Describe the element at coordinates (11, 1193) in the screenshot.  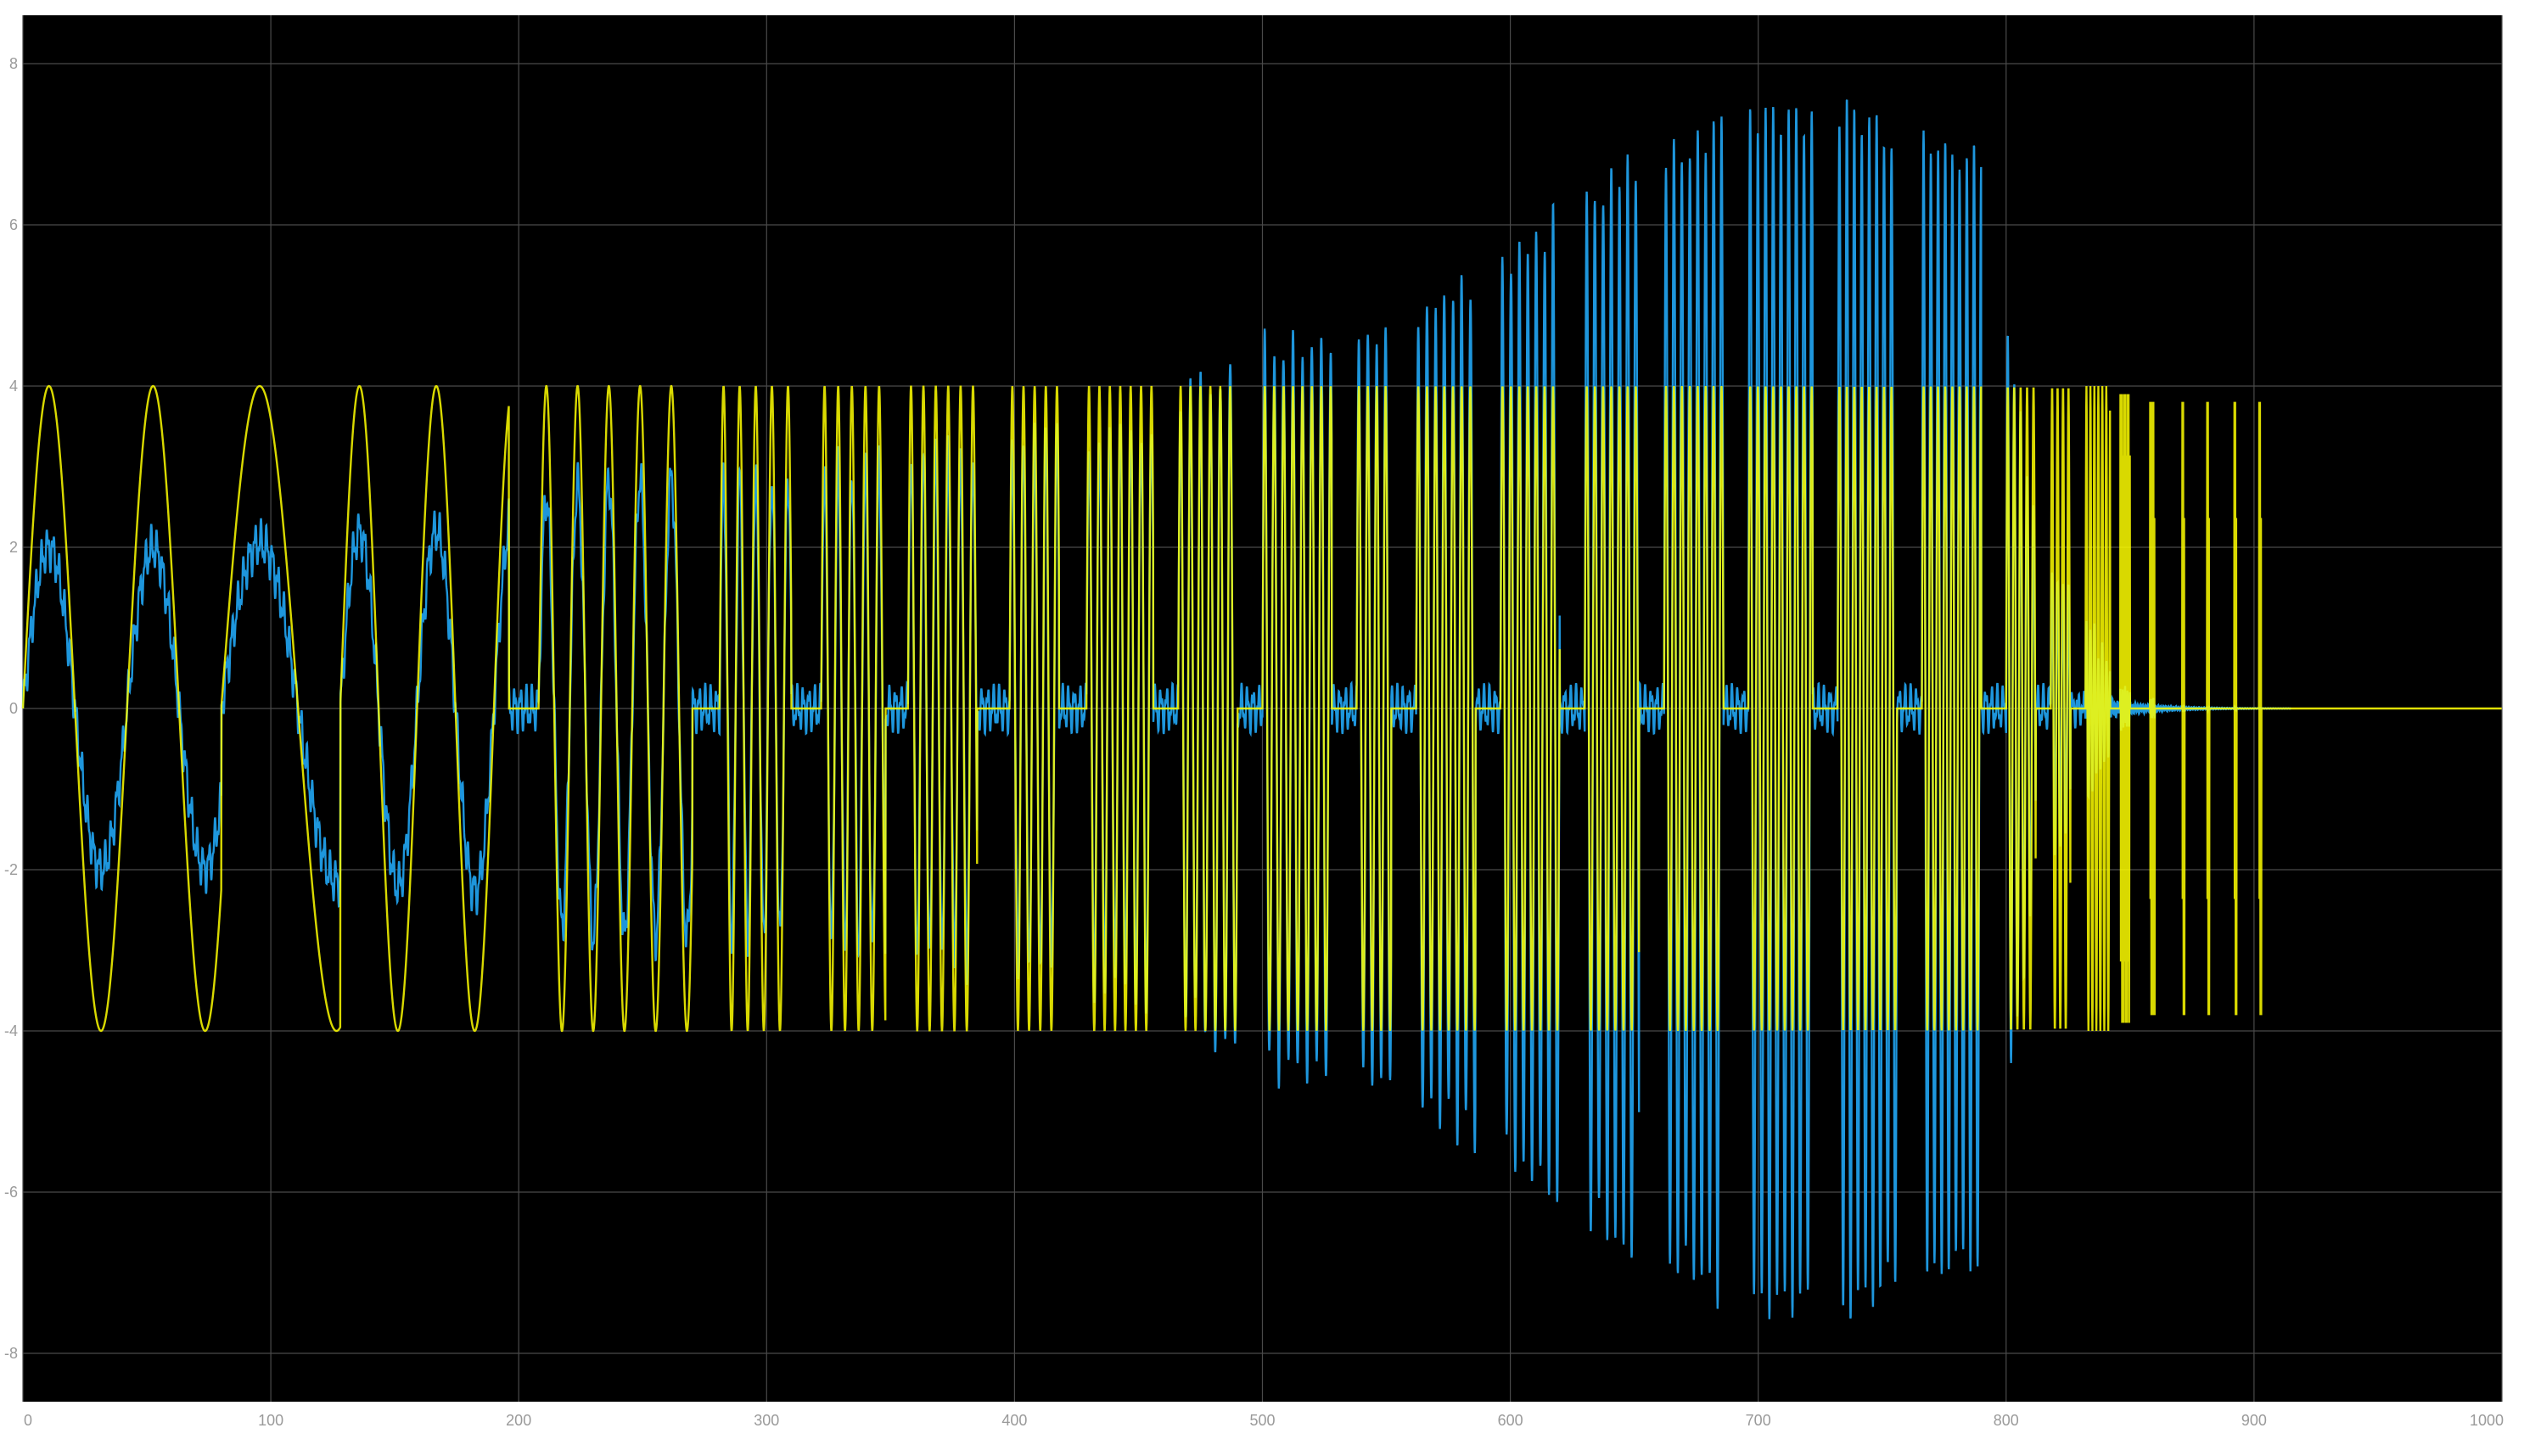
I see `y-tick-label: -6` at that location.